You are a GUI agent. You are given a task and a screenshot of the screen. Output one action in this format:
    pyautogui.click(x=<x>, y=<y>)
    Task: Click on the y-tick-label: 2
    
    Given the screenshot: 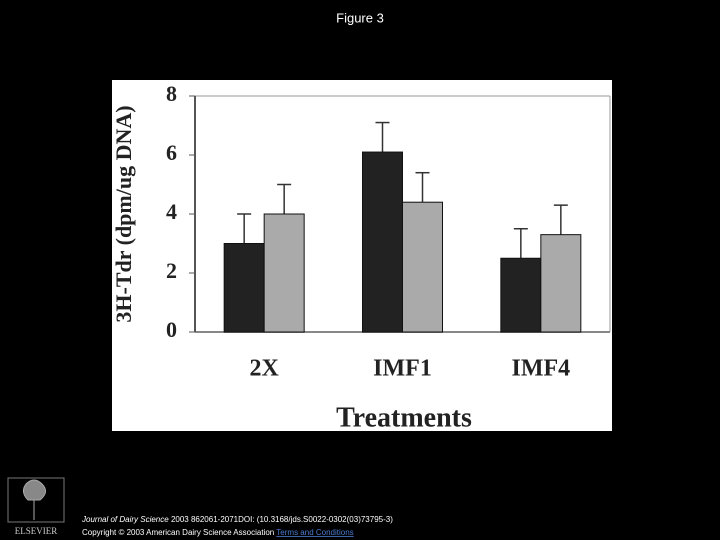 What is the action you would take?
    pyautogui.click(x=171, y=270)
    